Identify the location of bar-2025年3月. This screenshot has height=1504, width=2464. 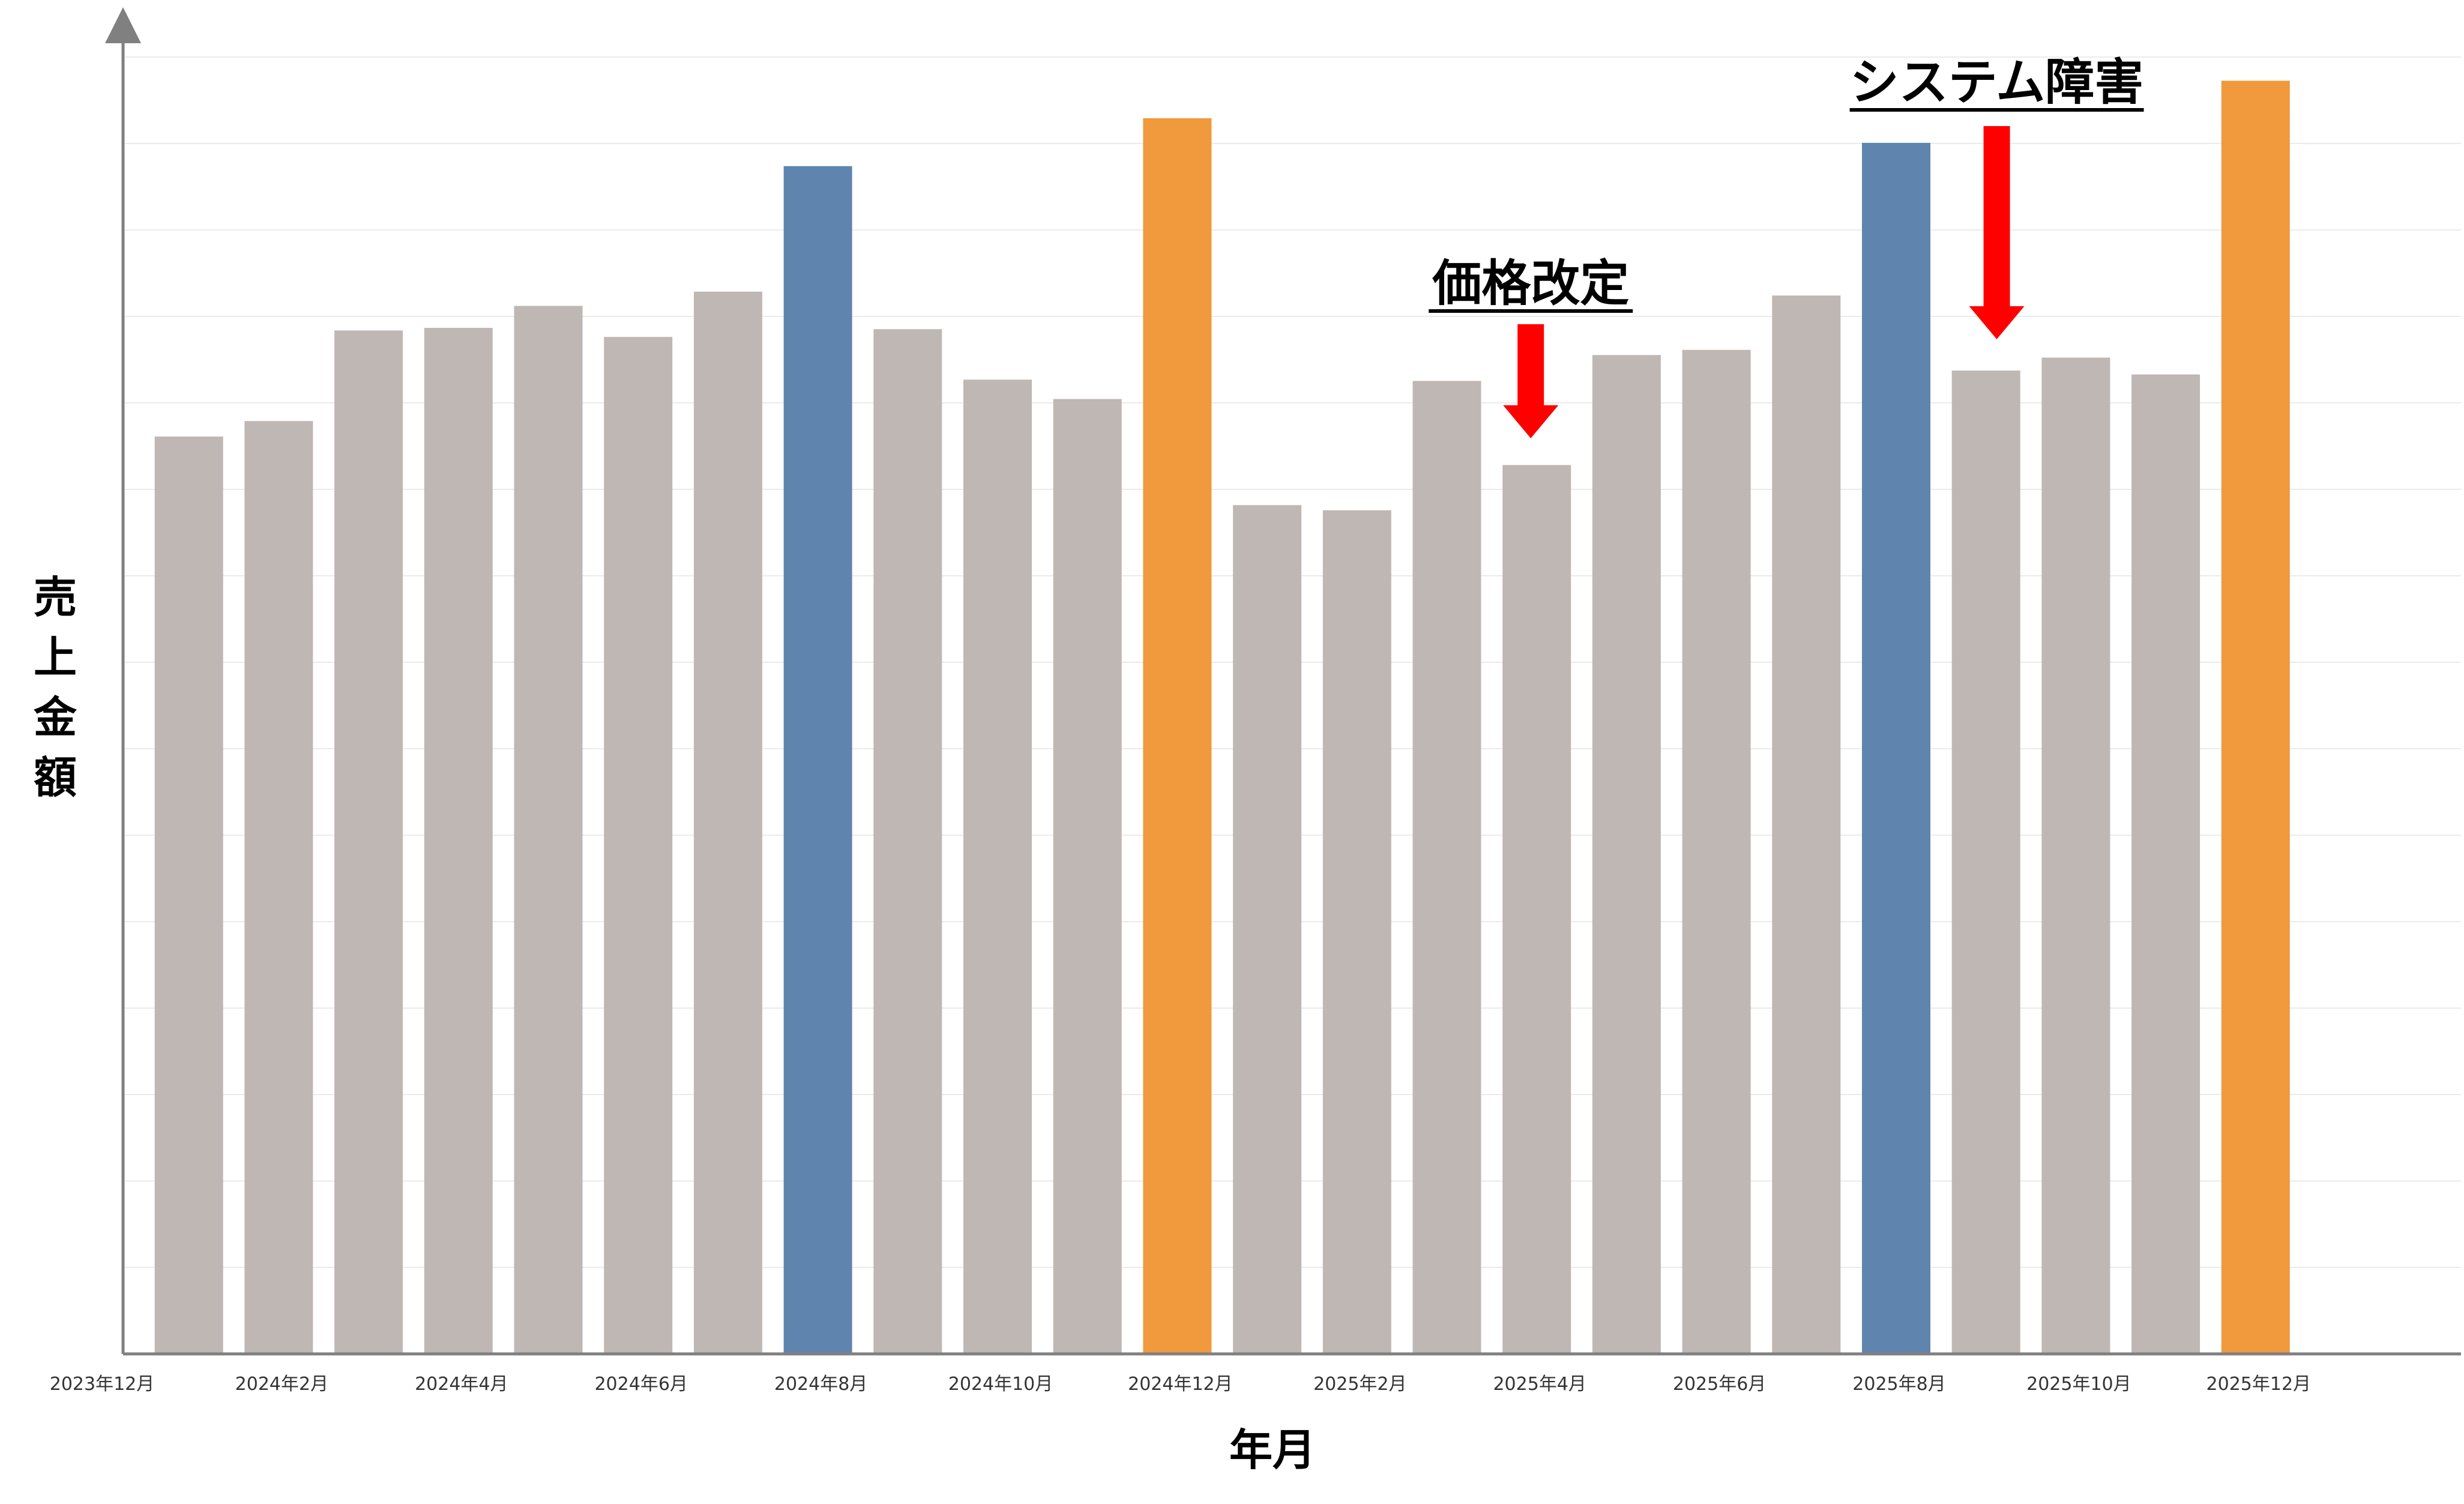
(1446, 868).